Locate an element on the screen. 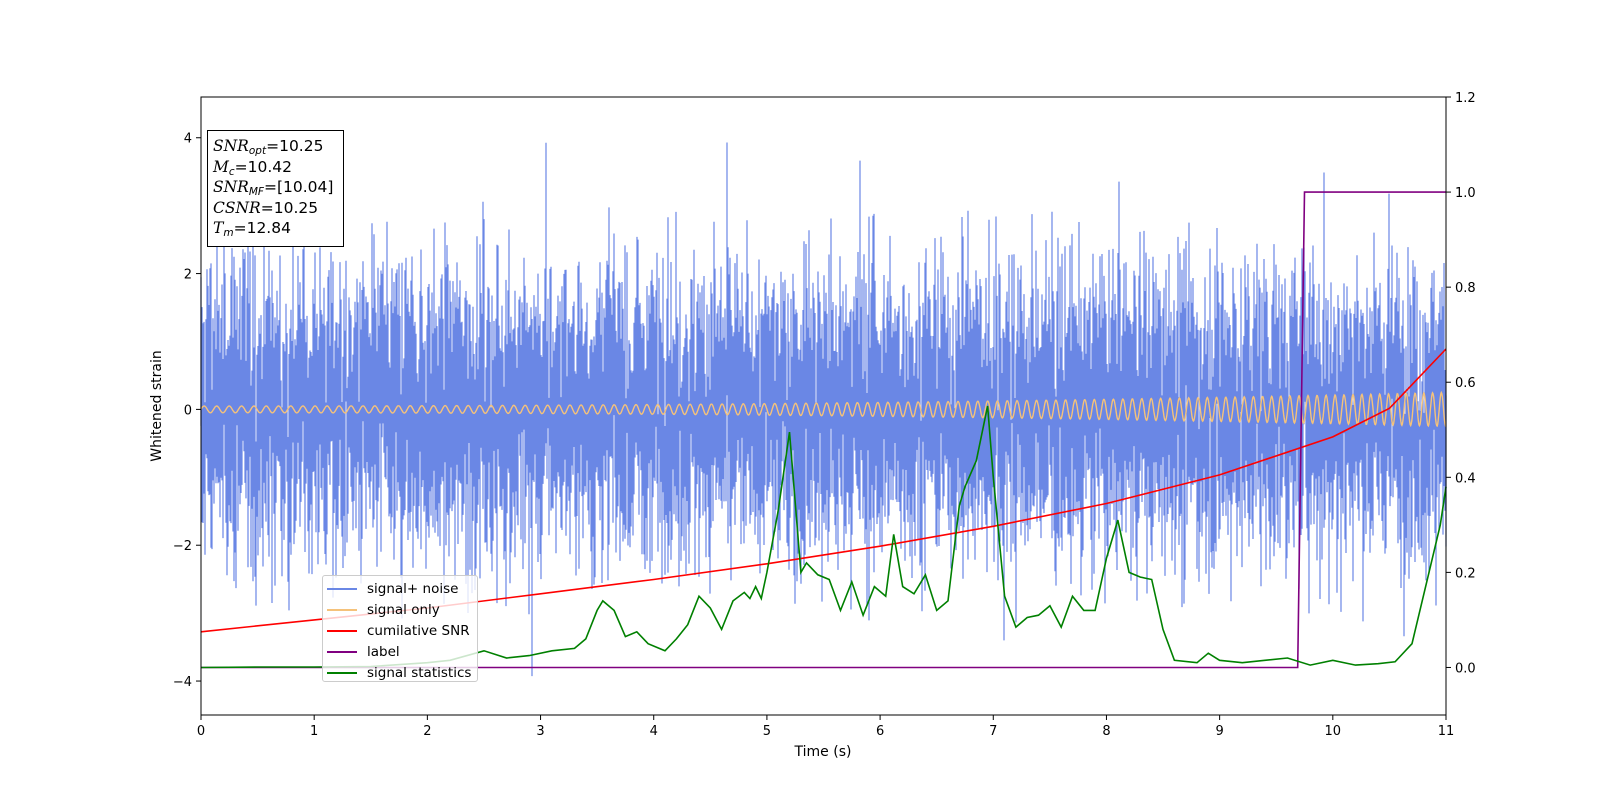  y-tick-label: 0 is located at coordinates (188, 410).